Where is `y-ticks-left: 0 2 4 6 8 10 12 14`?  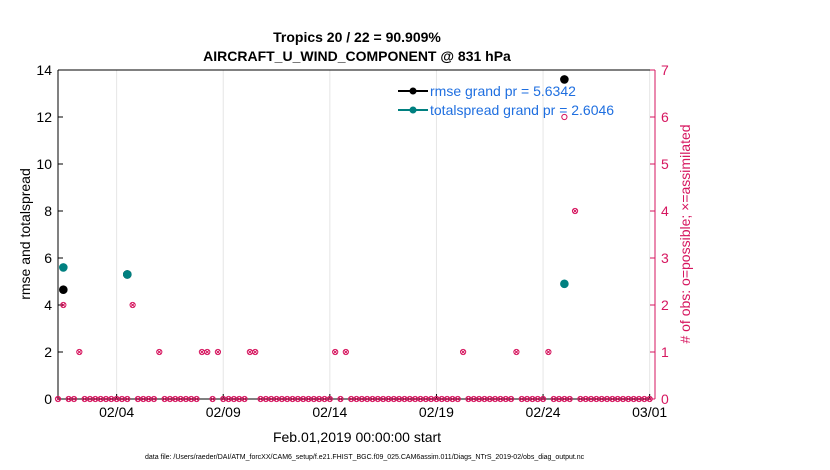 y-ticks-left: 0 2 4 6 8 10 12 14 is located at coordinates (49, 234).